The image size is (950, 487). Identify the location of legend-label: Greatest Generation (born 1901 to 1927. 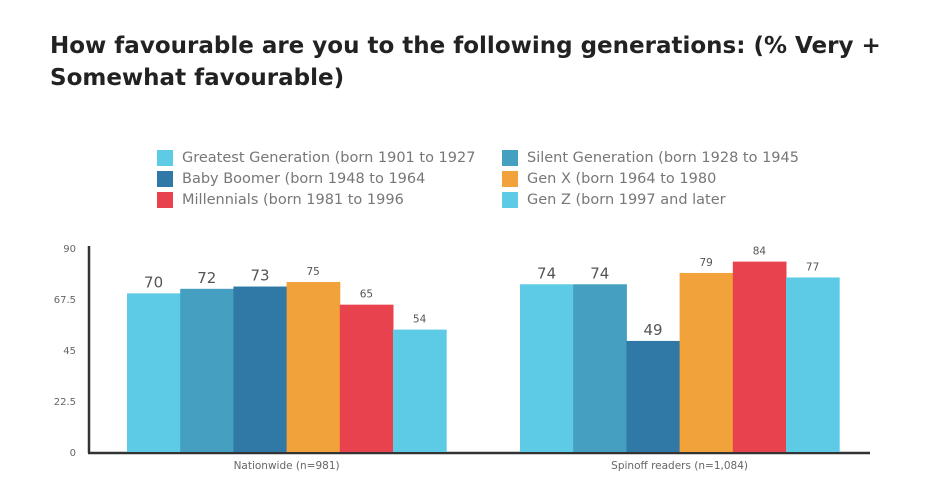
(329, 157).